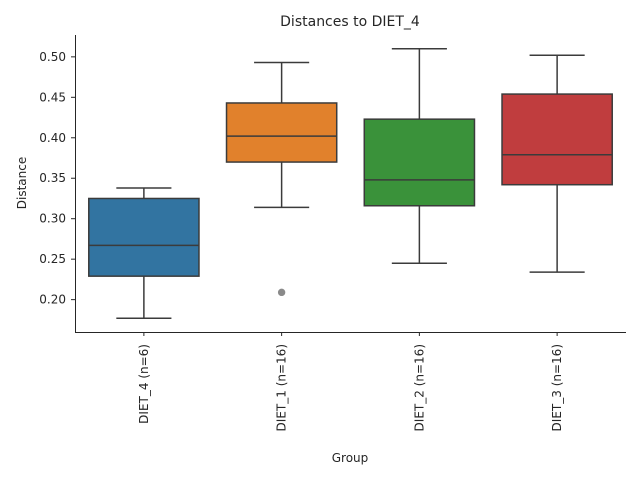 The height and width of the screenshot is (484, 640). Describe the element at coordinates (52, 178) in the screenshot. I see `y-tick-label: 0.35` at that location.